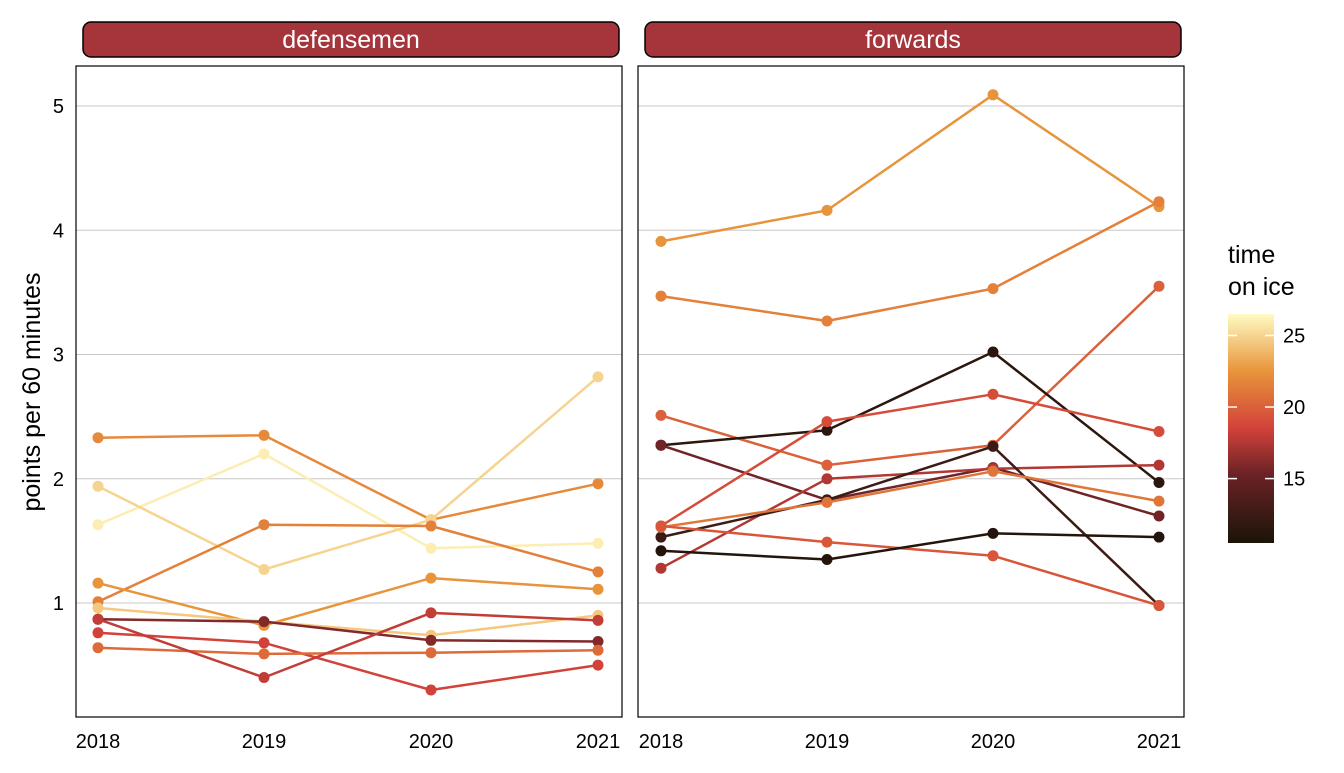 This screenshot has height=773, width=1344. Describe the element at coordinates (58, 604) in the screenshot. I see `y-tick-label: 1` at that location.